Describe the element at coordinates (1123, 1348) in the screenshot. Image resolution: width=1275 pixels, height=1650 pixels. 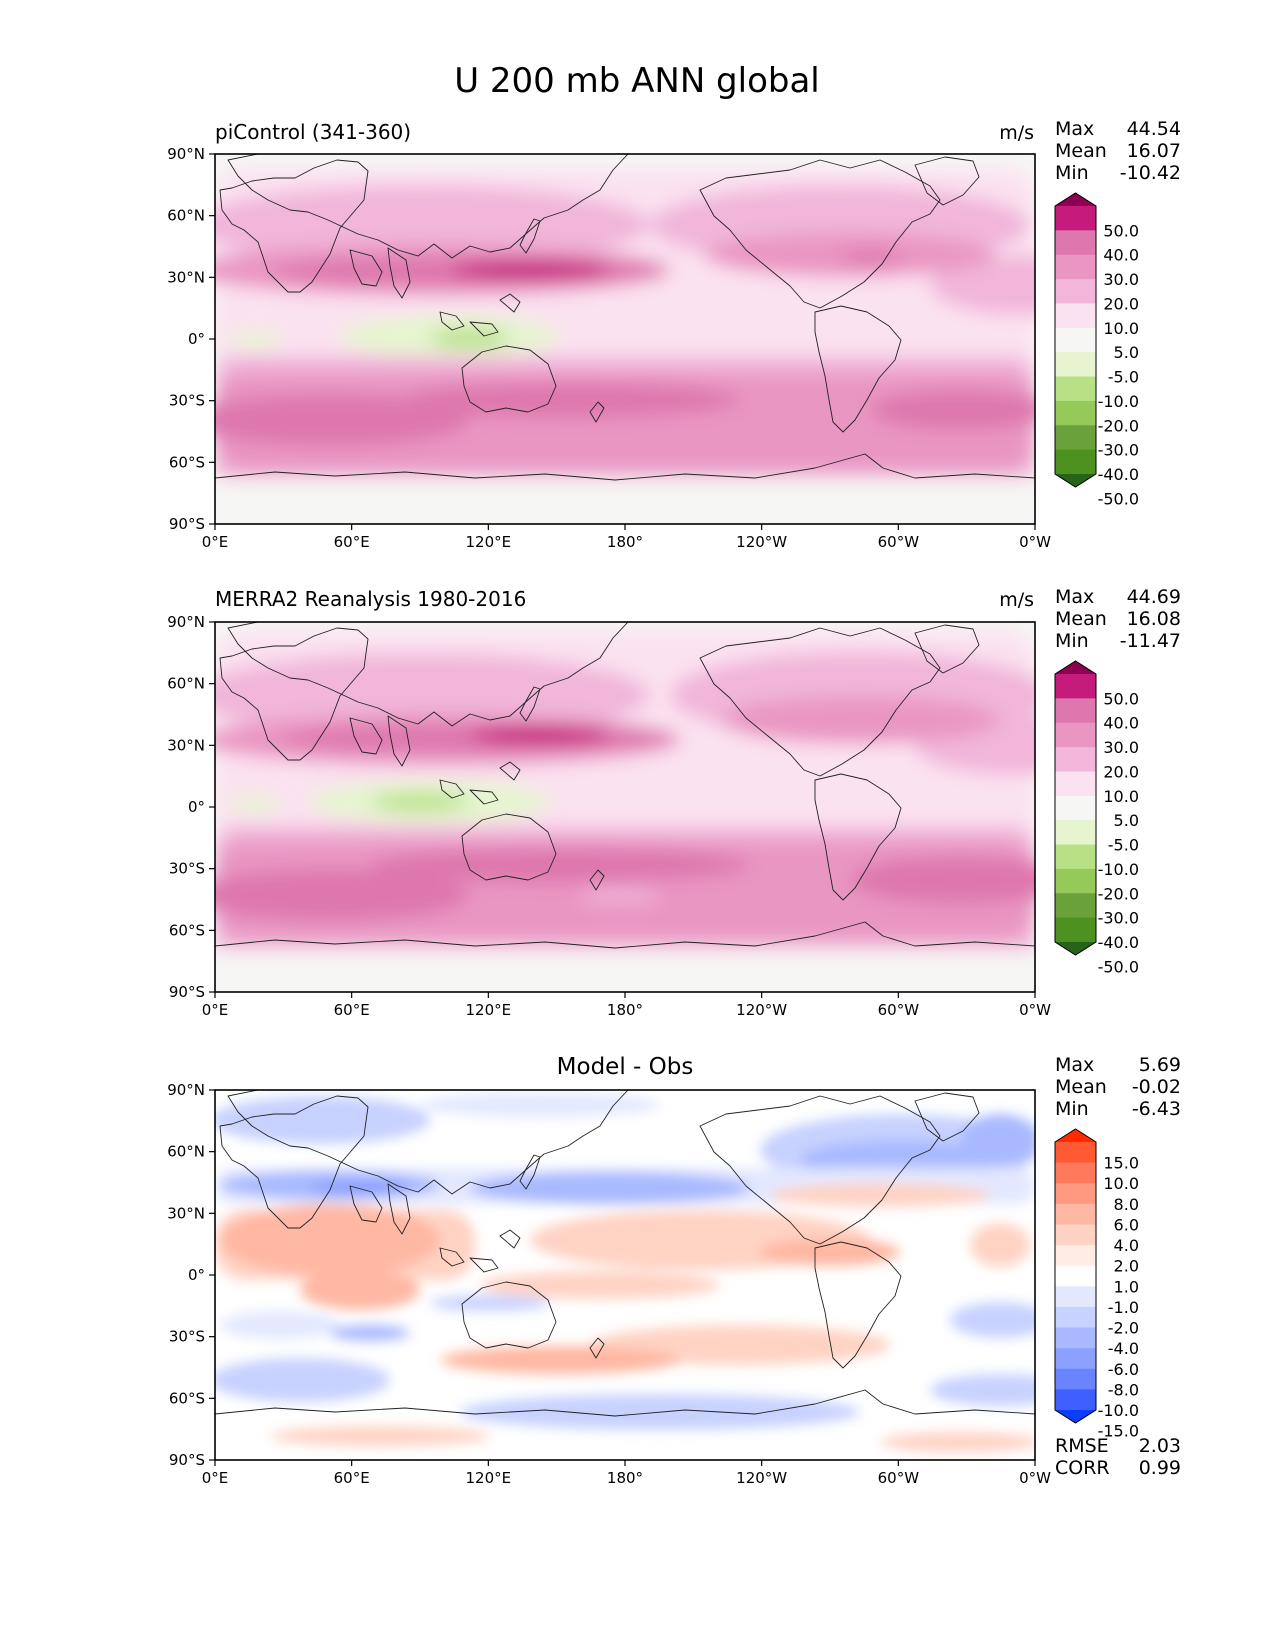
I see `colorbar-label: -4.0` at that location.